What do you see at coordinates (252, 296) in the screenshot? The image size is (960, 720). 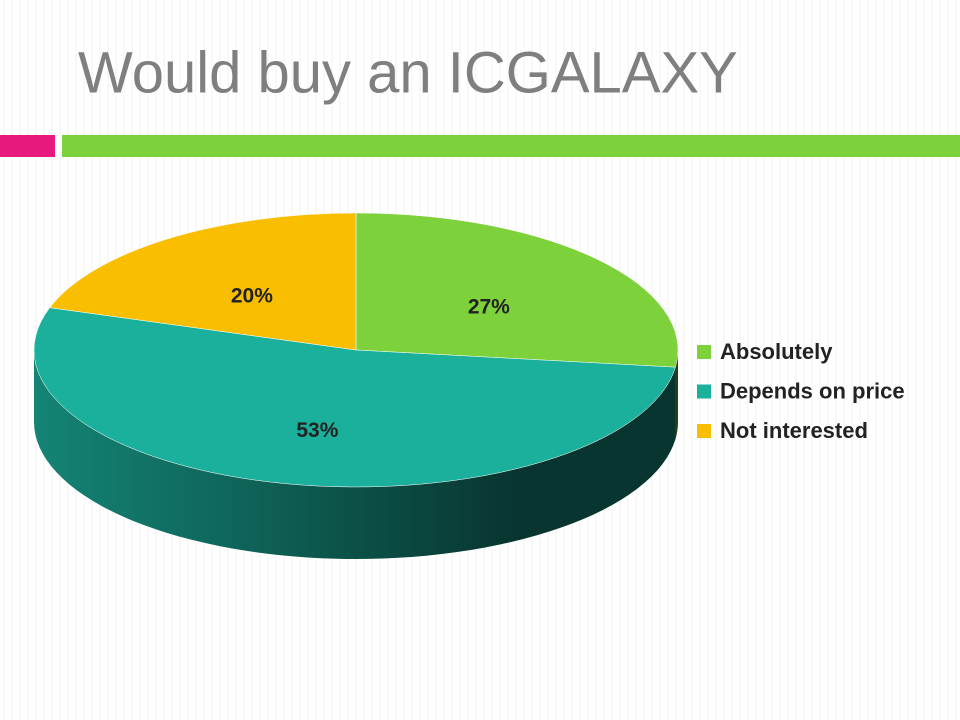 I see `data-label: 20%` at bounding box center [252, 296].